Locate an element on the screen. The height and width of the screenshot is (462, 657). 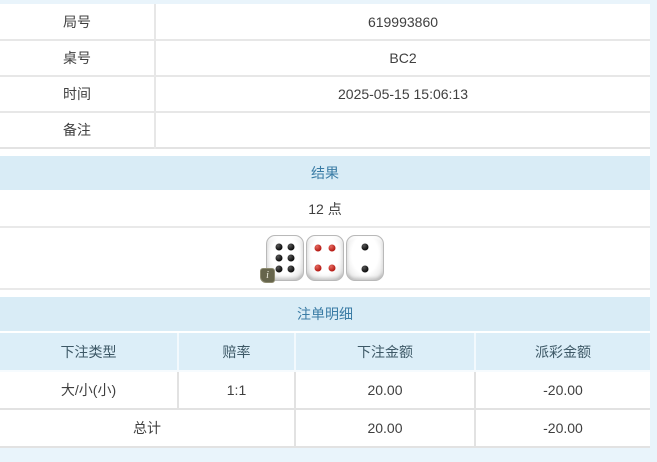
dice-result-row: i is located at coordinates (325, 259).